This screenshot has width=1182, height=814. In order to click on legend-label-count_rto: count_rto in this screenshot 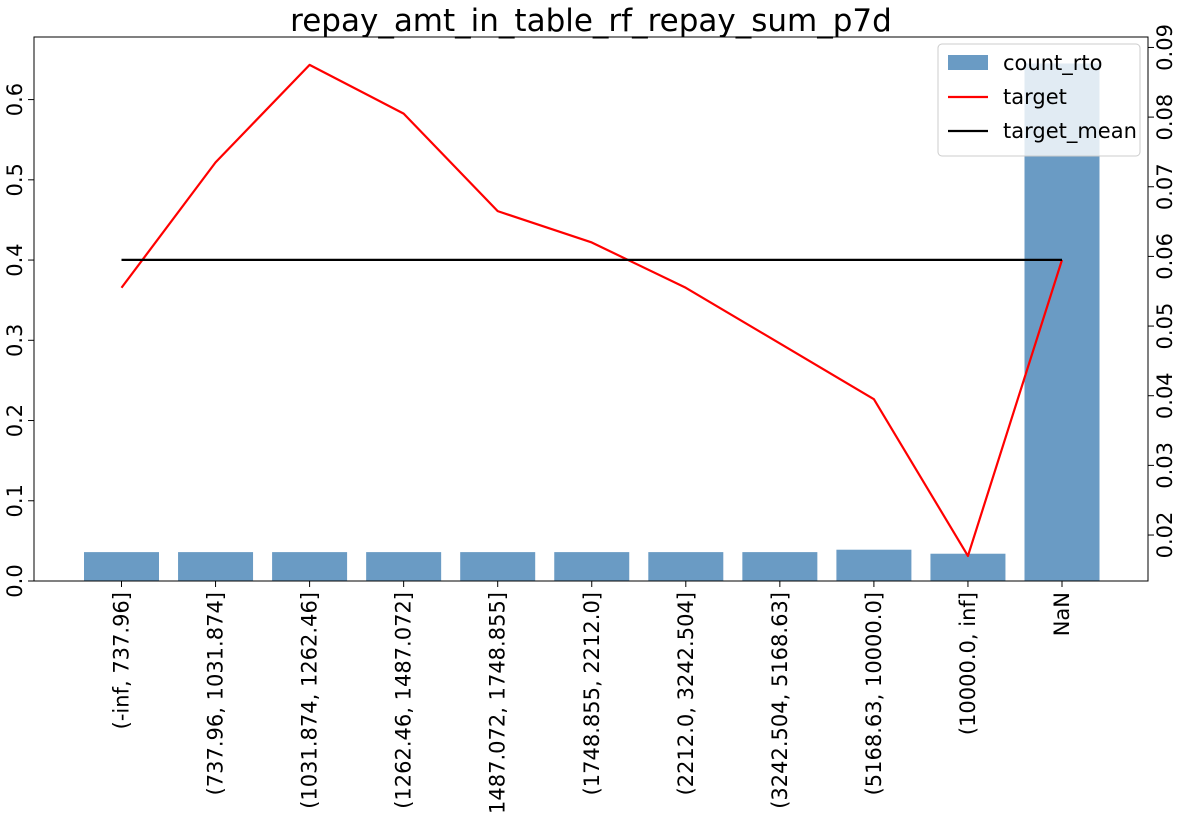, I will do `click(1052, 63)`.